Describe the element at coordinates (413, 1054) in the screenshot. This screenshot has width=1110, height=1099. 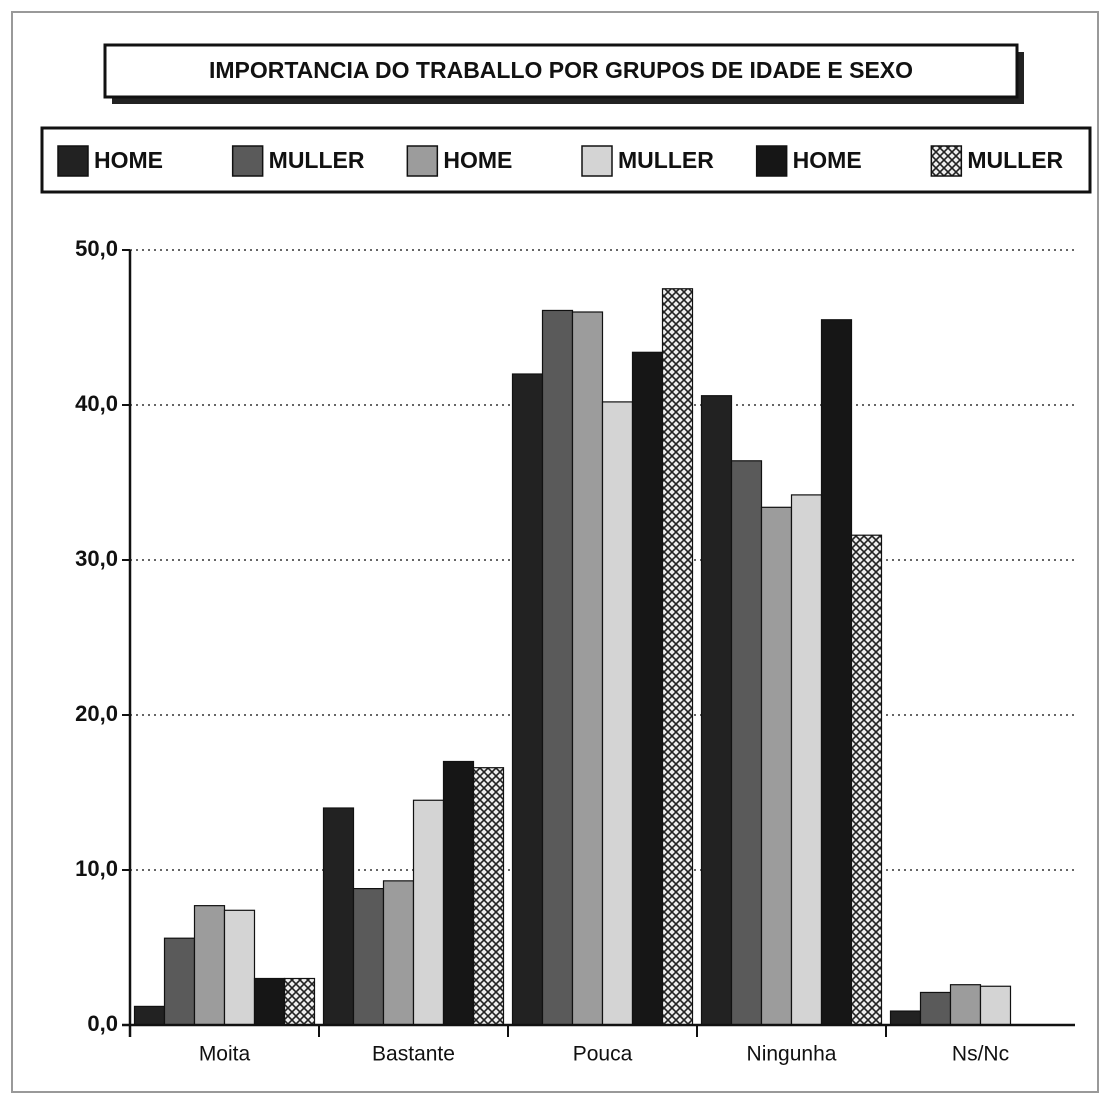
I see `x-tick-label: Bastante` at that location.